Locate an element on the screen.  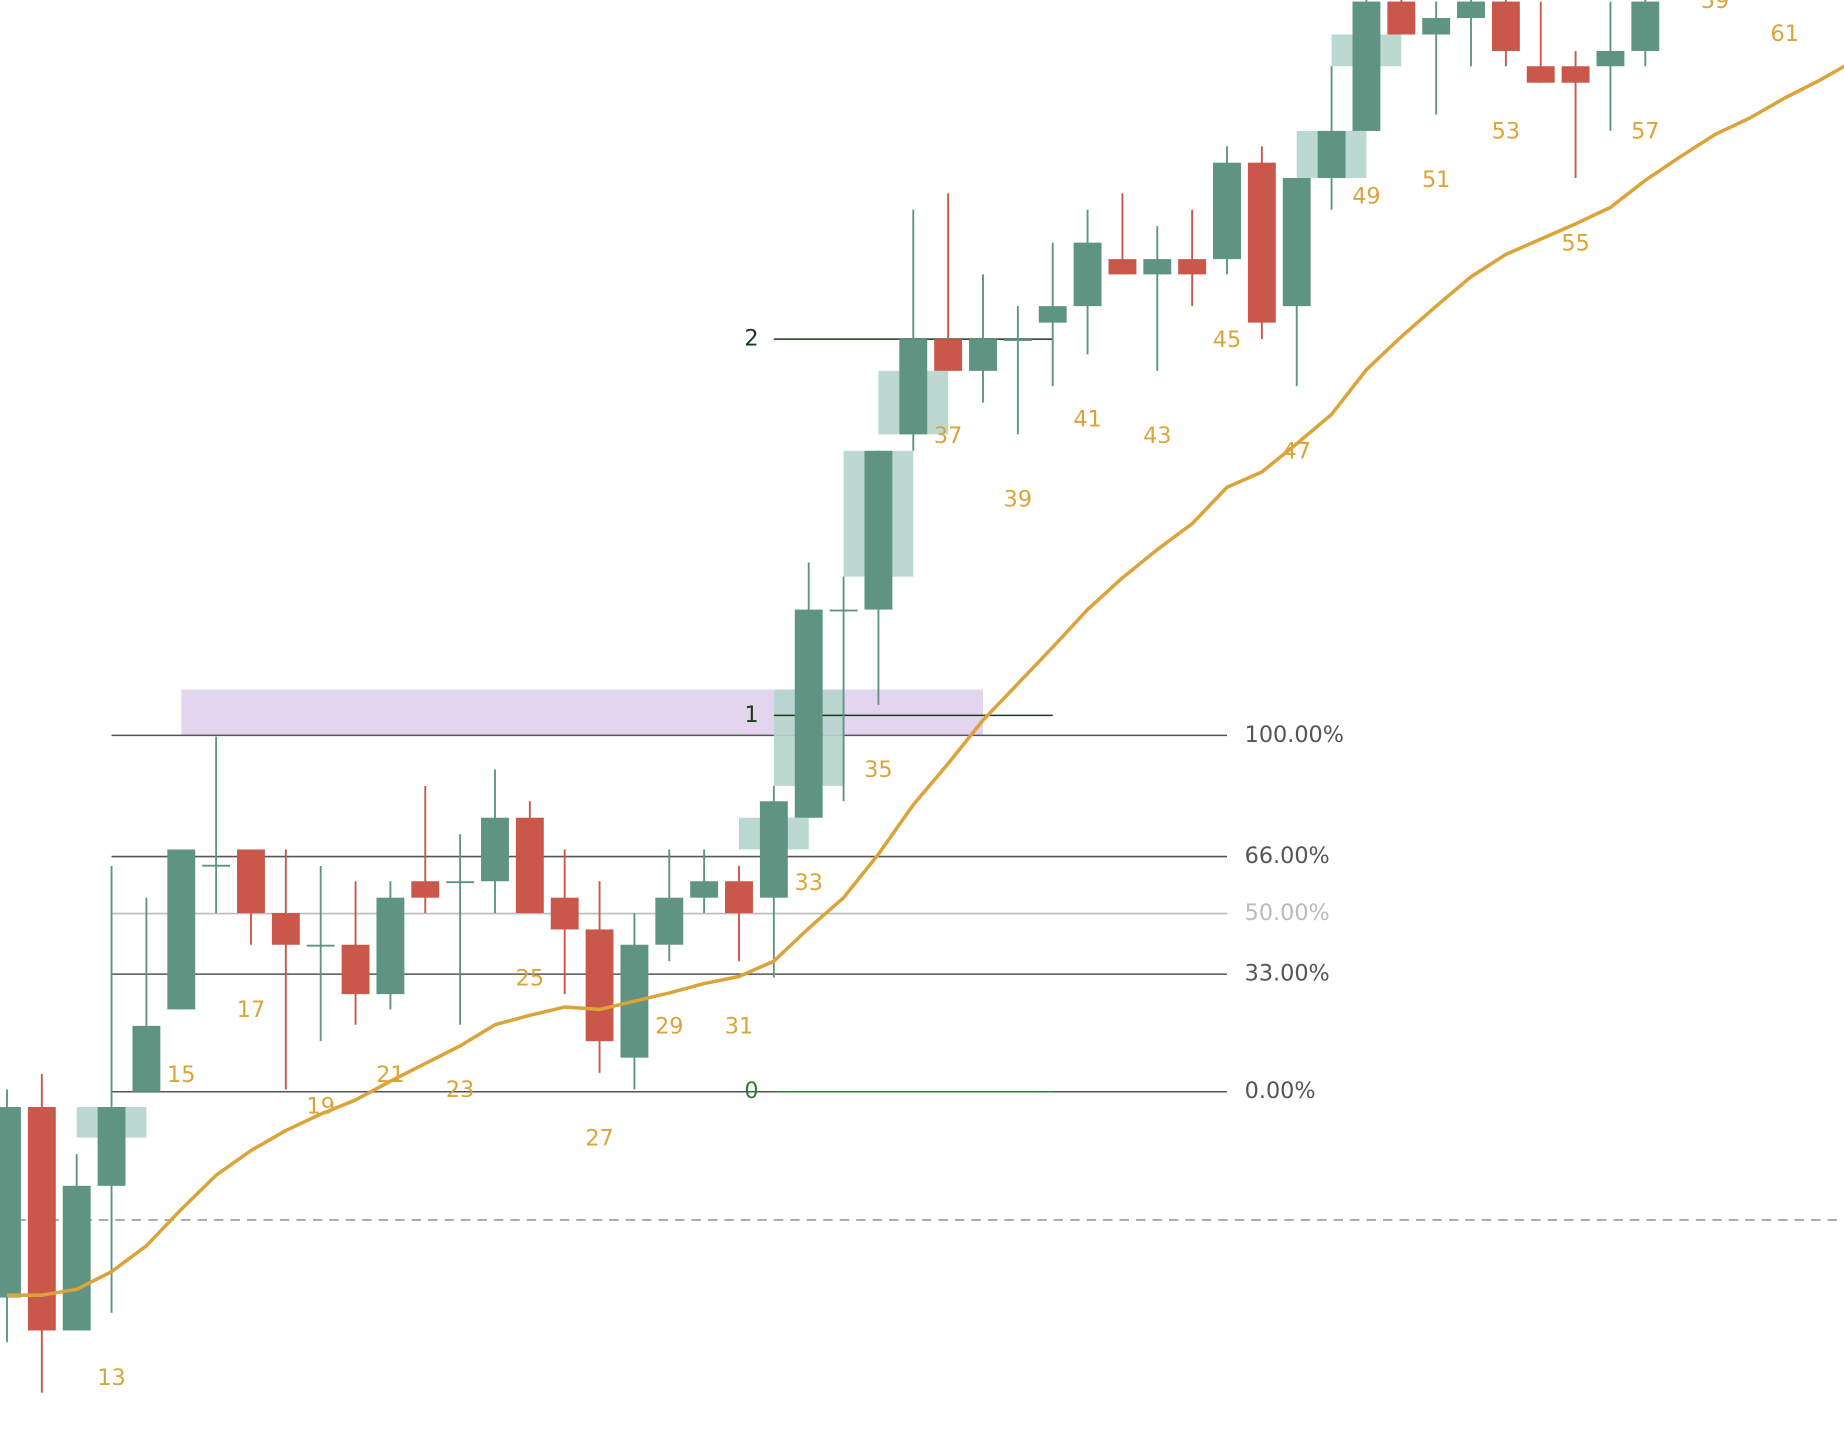
bar-number-label: 55 is located at coordinates (1575, 243).